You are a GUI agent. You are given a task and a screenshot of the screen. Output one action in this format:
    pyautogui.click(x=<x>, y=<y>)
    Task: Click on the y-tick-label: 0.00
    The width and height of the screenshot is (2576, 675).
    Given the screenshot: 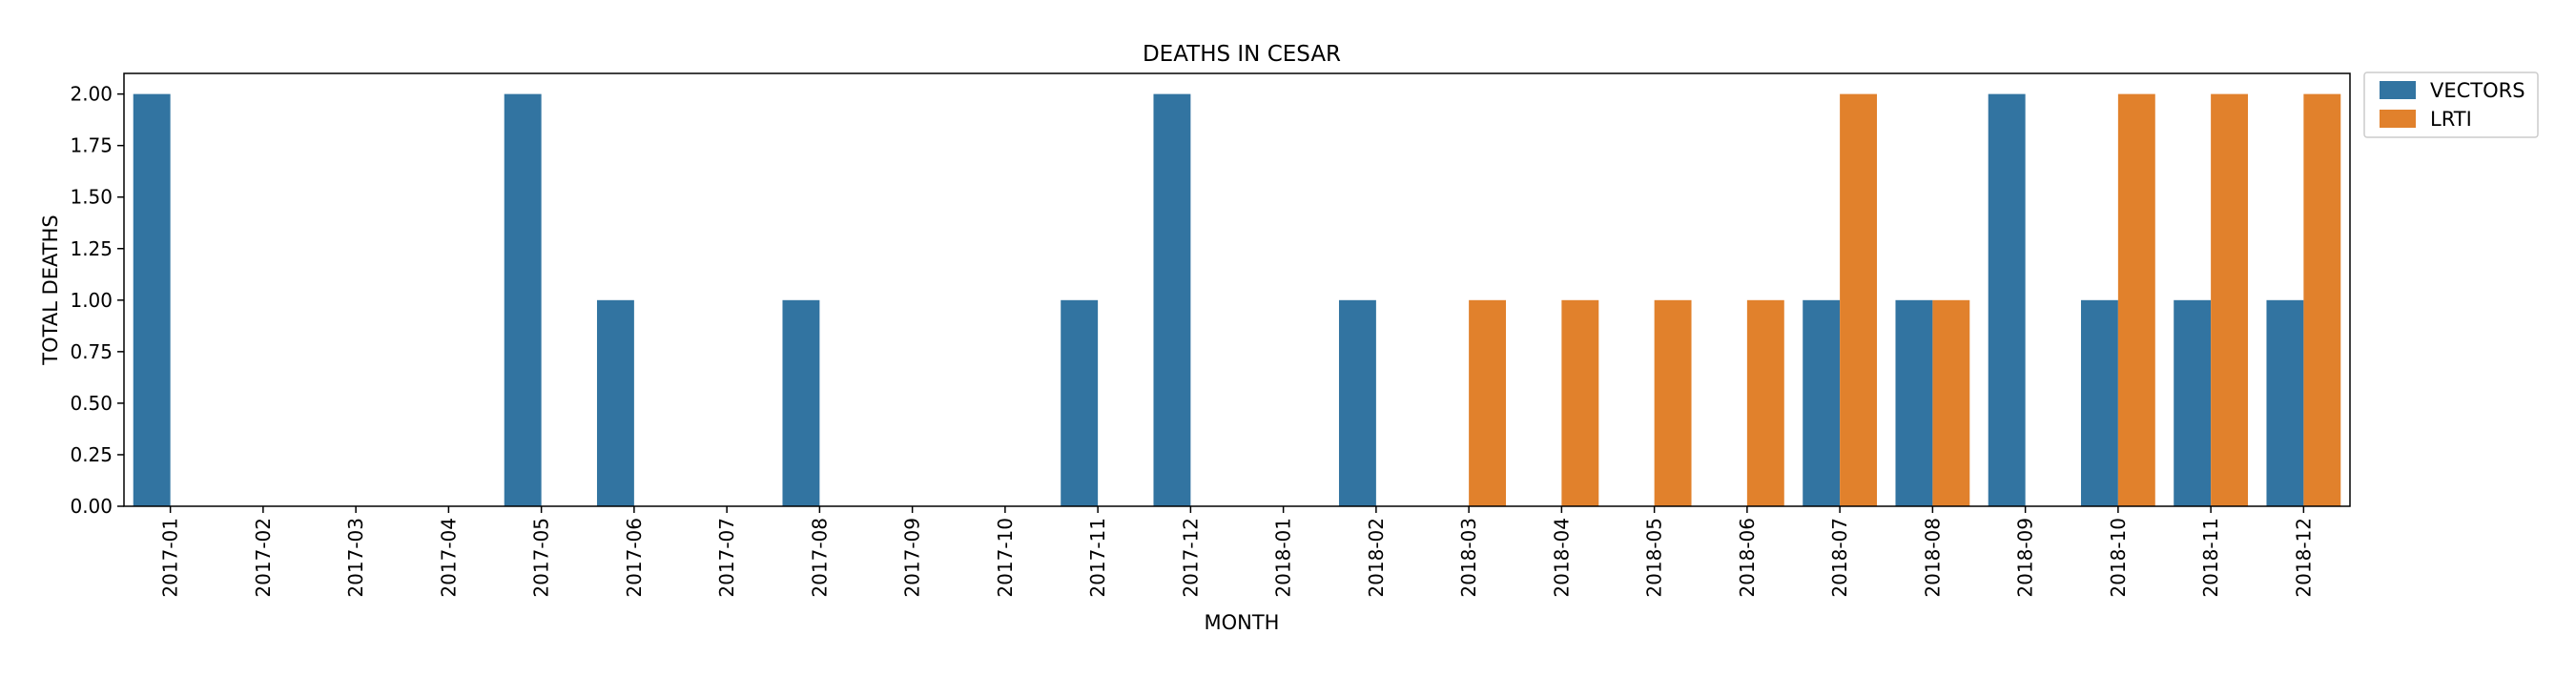 What is the action you would take?
    pyautogui.click(x=91, y=507)
    